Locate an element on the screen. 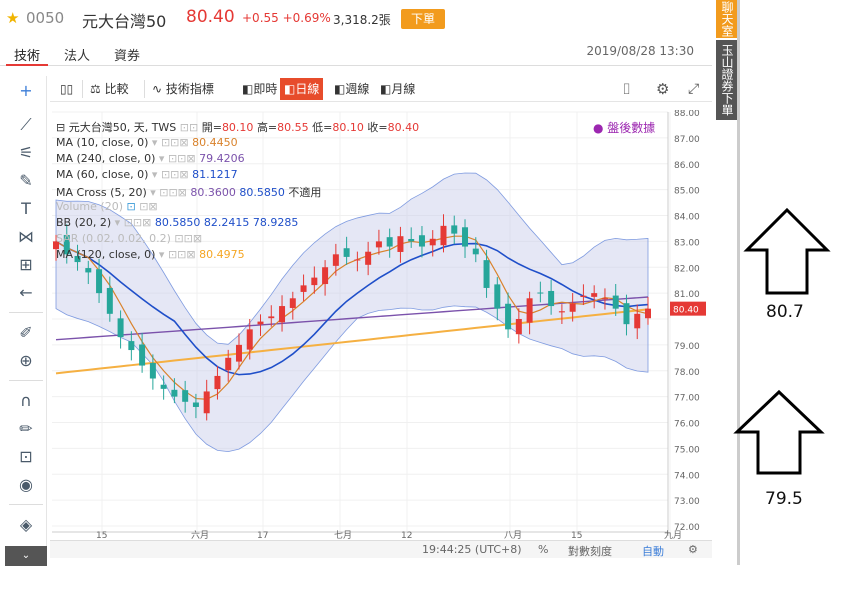  layers-icon: ◈ is located at coordinates (26, 524).